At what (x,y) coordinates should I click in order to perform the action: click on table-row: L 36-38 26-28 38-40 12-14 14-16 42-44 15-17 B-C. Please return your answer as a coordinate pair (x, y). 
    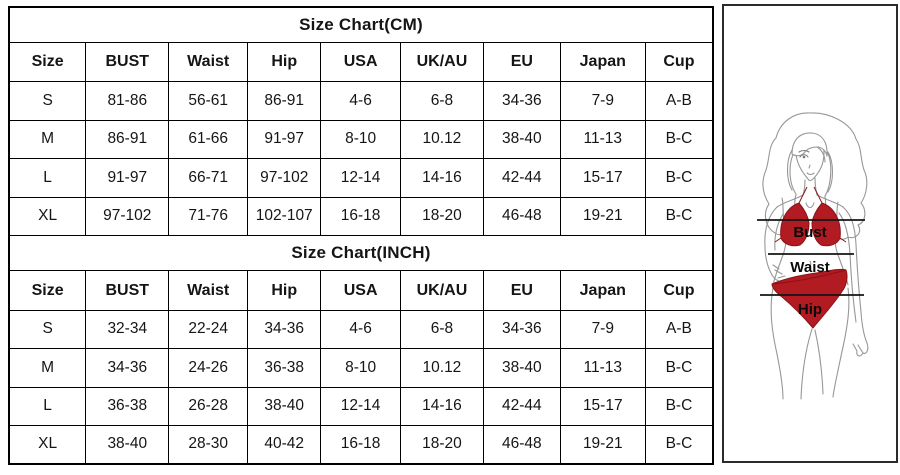
    Looking at the image, I should click on (361, 406).